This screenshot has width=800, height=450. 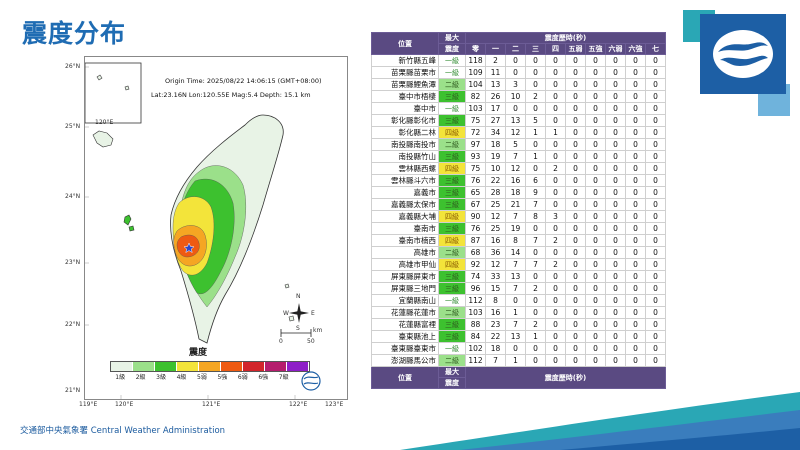 I want to click on legend-label: 4級, so click(x=181, y=377).